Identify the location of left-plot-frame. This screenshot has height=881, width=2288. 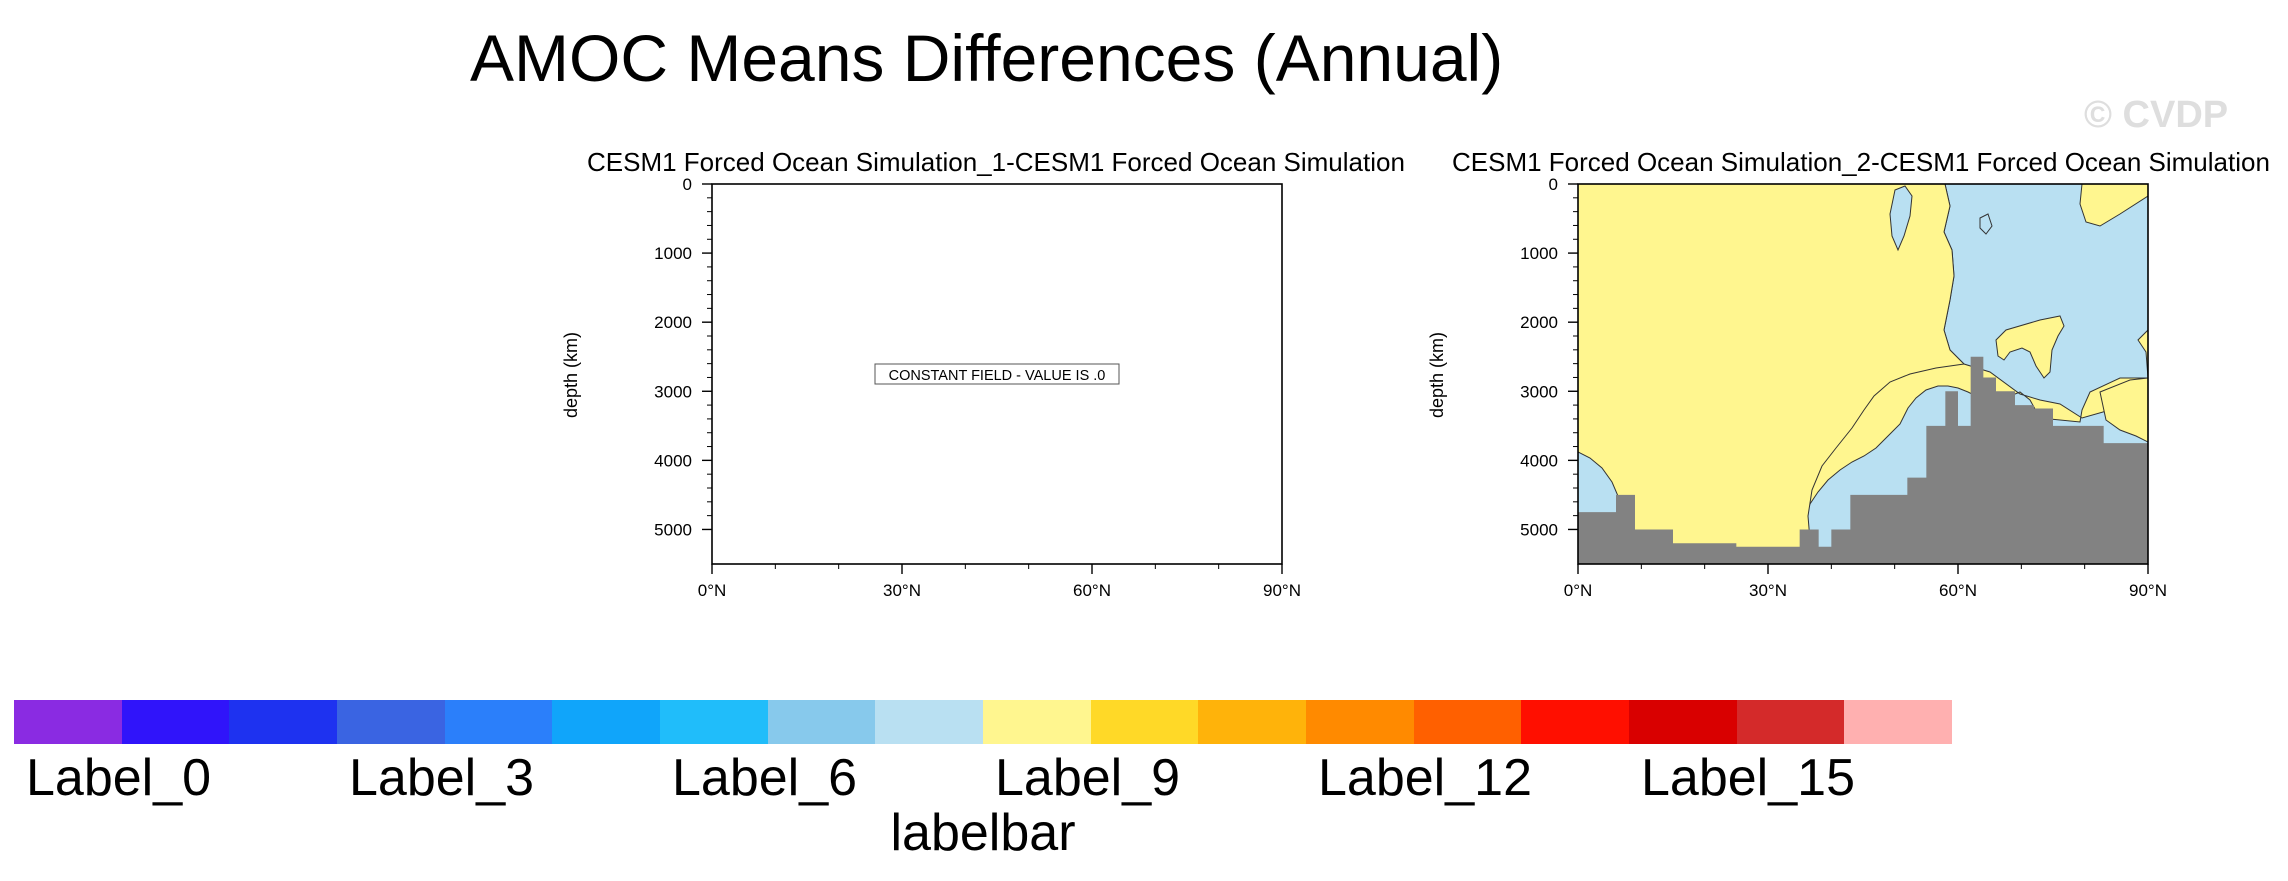
(997, 374).